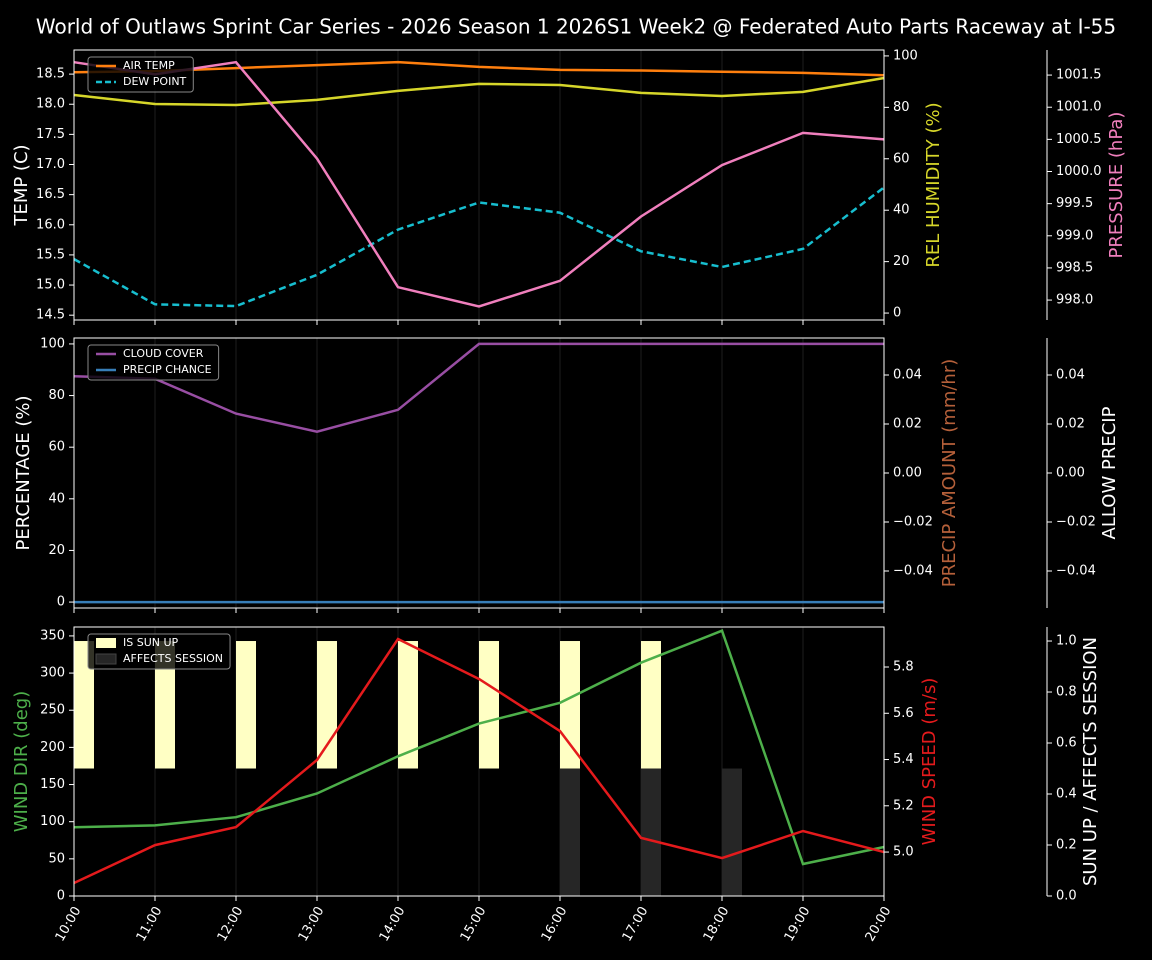 This screenshot has height=960, width=1152. What do you see at coordinates (907, 423) in the screenshot?
I see `y2-tick-label: 0.02` at bounding box center [907, 423].